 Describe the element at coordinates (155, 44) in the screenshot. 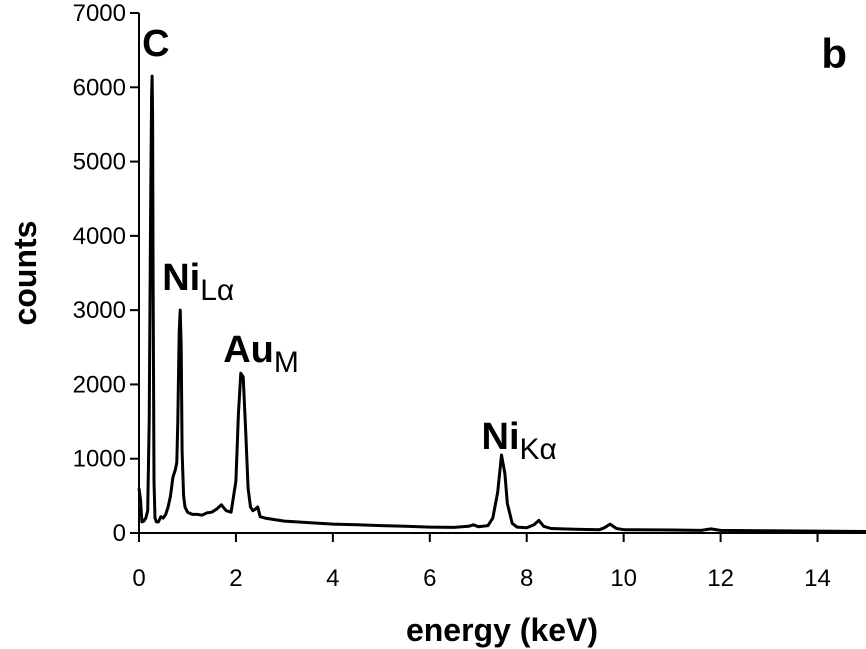

I see `peak-label: C` at that location.